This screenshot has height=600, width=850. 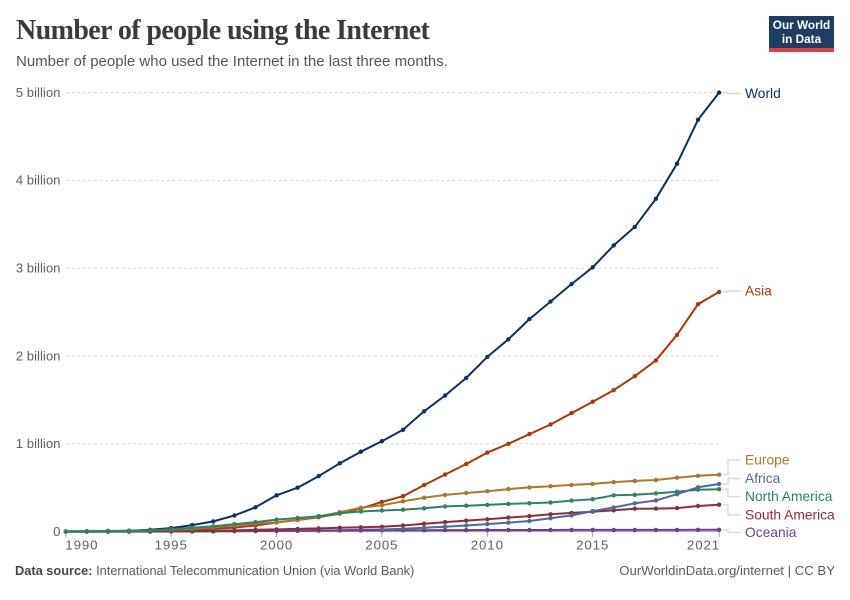 What do you see at coordinates (758, 291) in the screenshot?
I see `svg-text: Asia` at bounding box center [758, 291].